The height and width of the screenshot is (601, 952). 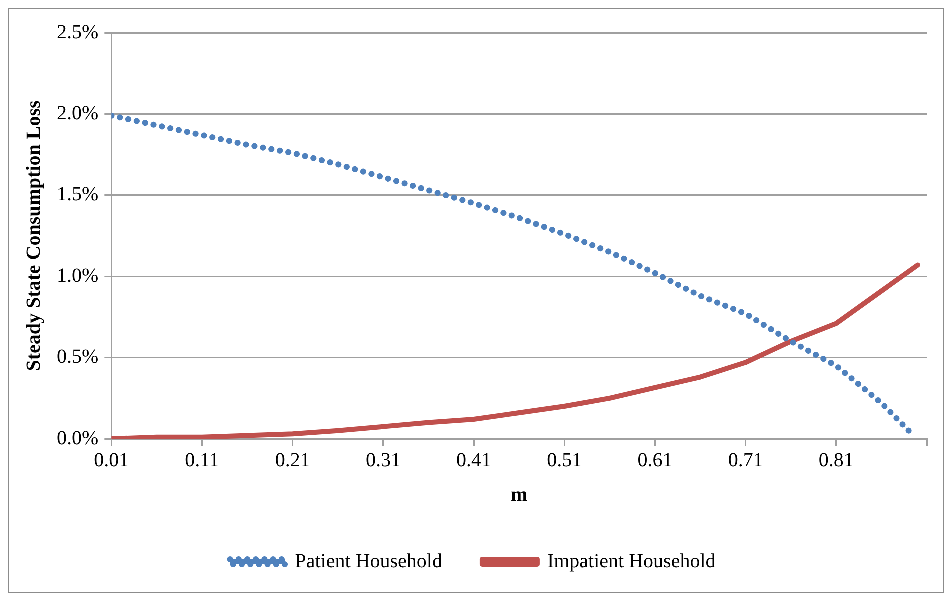 What do you see at coordinates (746, 460) in the screenshot?
I see `x-tick-label: 0.71` at bounding box center [746, 460].